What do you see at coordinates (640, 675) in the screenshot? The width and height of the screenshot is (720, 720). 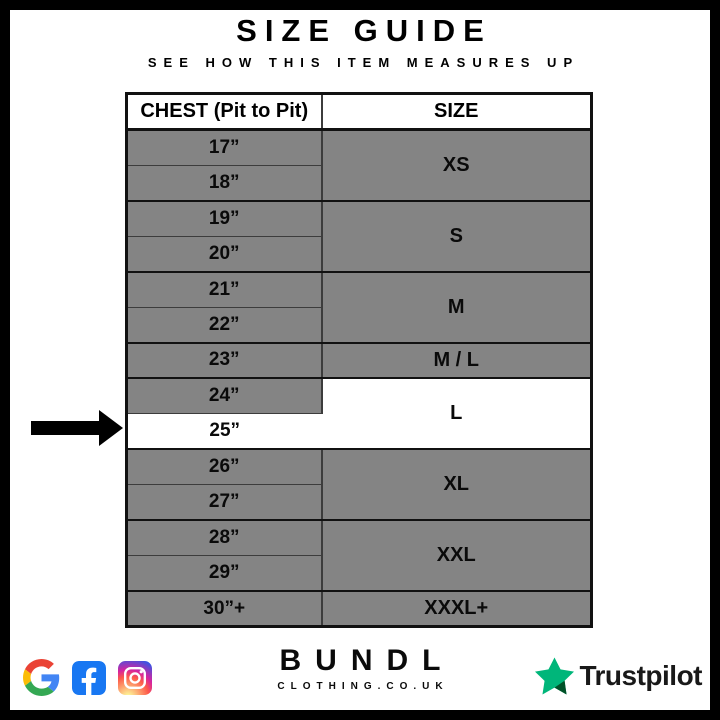 I see `trustpilot-wordmark: Trustpilot` at bounding box center [640, 675].